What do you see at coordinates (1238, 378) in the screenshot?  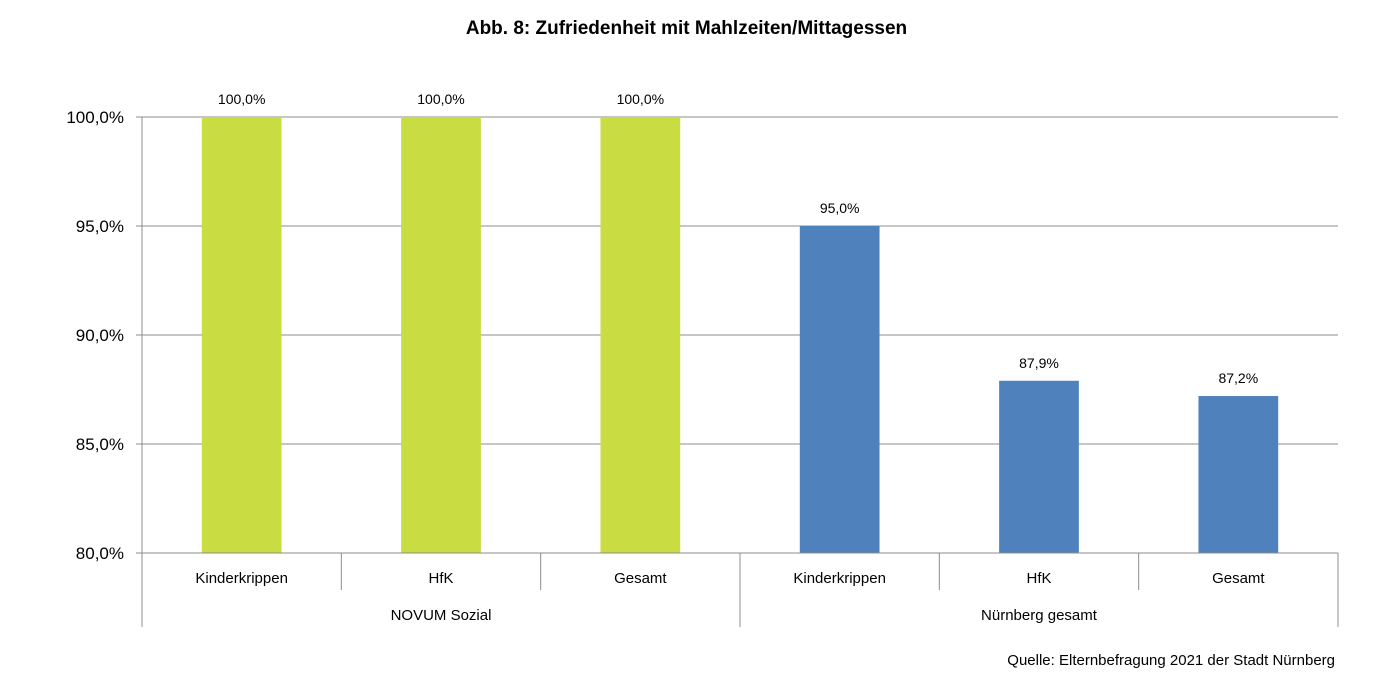 I see `data-label: 87,2%` at bounding box center [1238, 378].